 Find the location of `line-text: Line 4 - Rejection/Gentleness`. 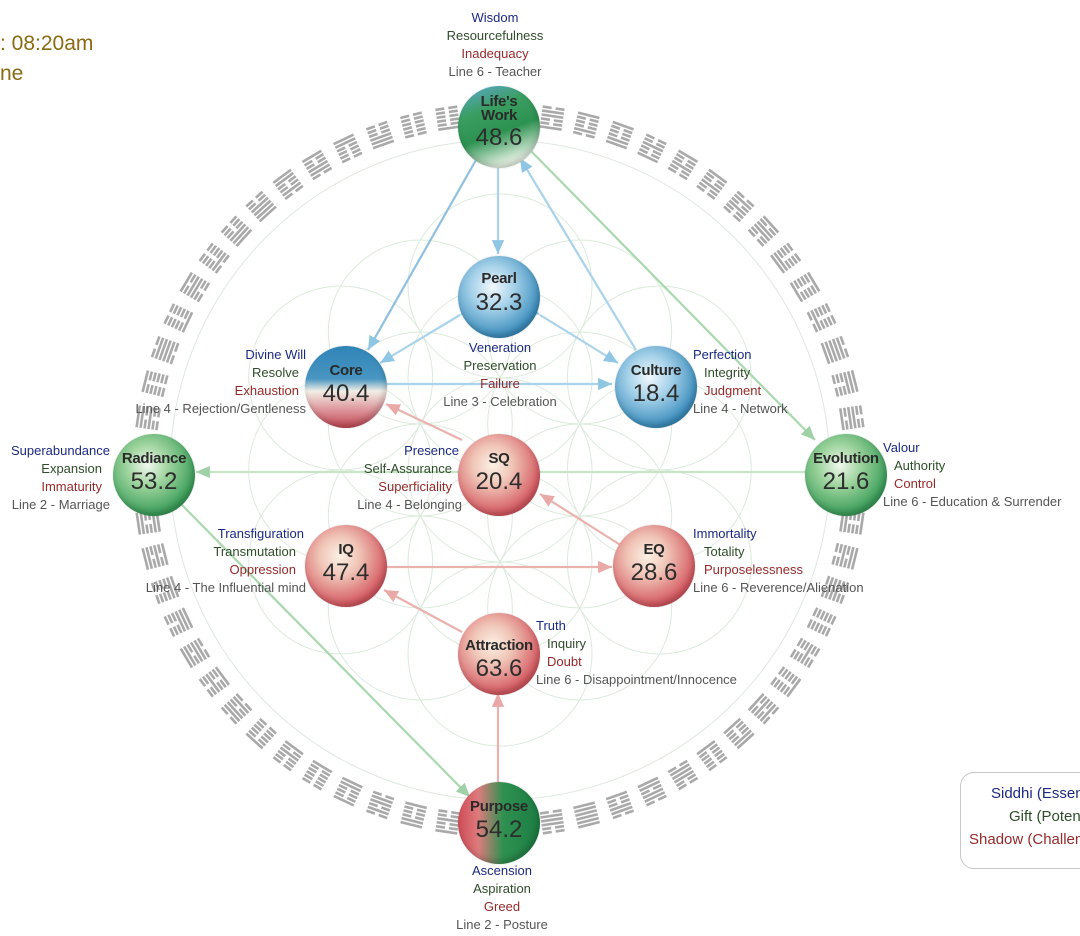

line-text: Line 4 - Rejection/Gentleness is located at coordinates (220, 408).